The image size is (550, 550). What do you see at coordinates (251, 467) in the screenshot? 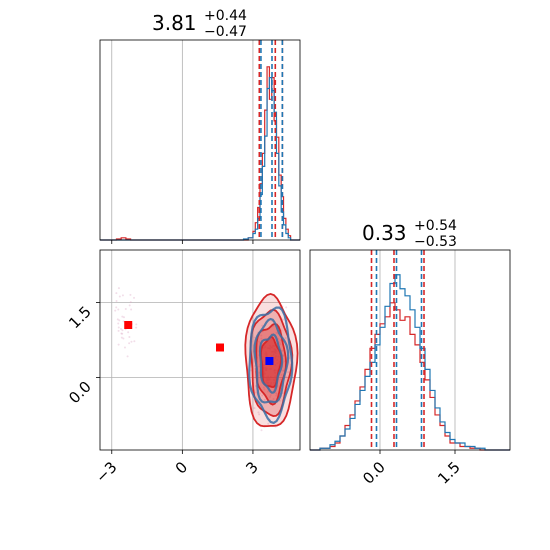
I see `scatter-tick-label-x: 3` at bounding box center [251, 467].